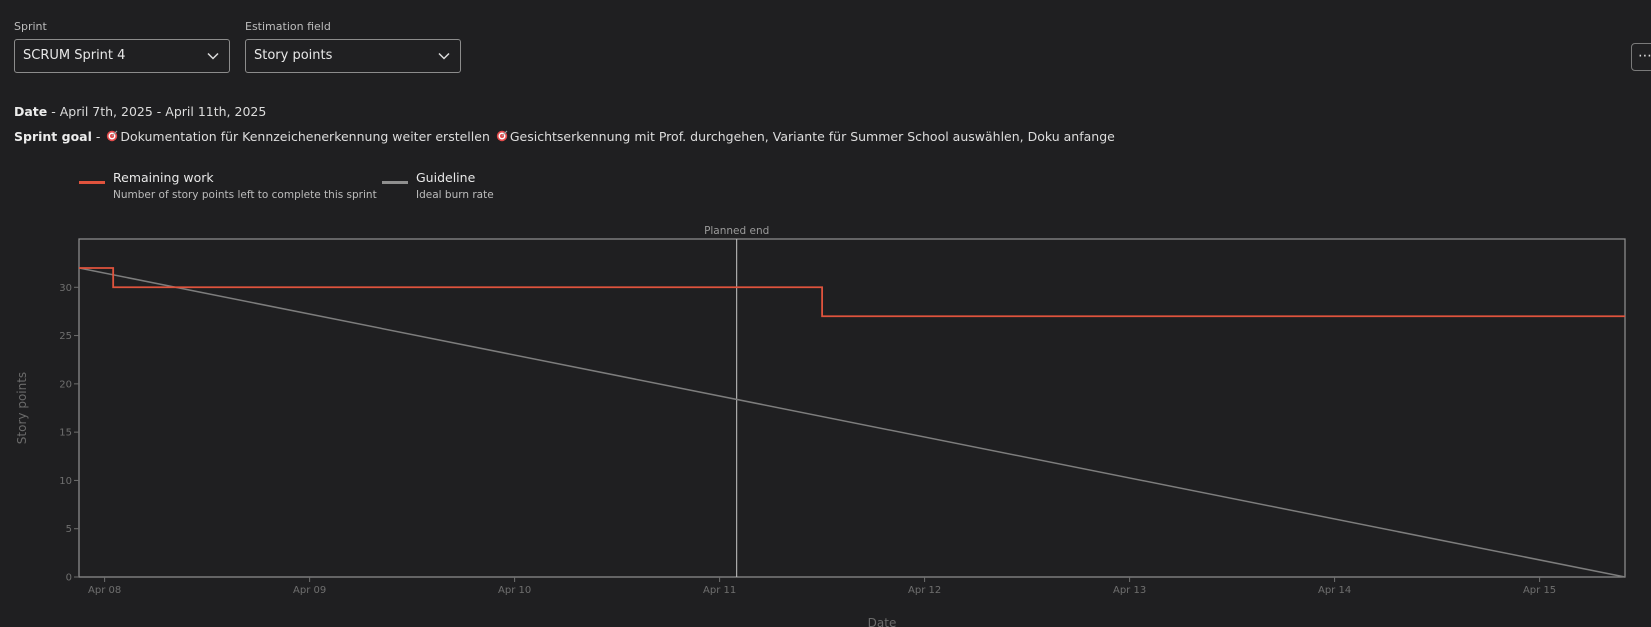  What do you see at coordinates (65, 336) in the screenshot?
I see `y-tick-label: 25` at bounding box center [65, 336].